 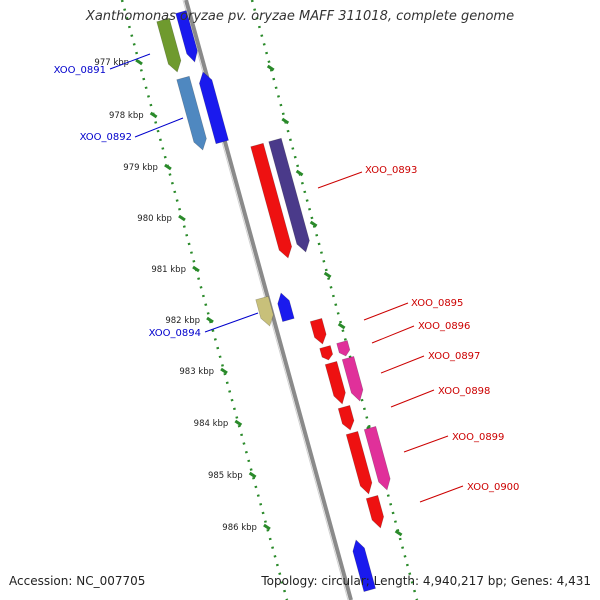 I want to click on gene-xoo-0897-label: XOO_0897, so click(x=454, y=356).